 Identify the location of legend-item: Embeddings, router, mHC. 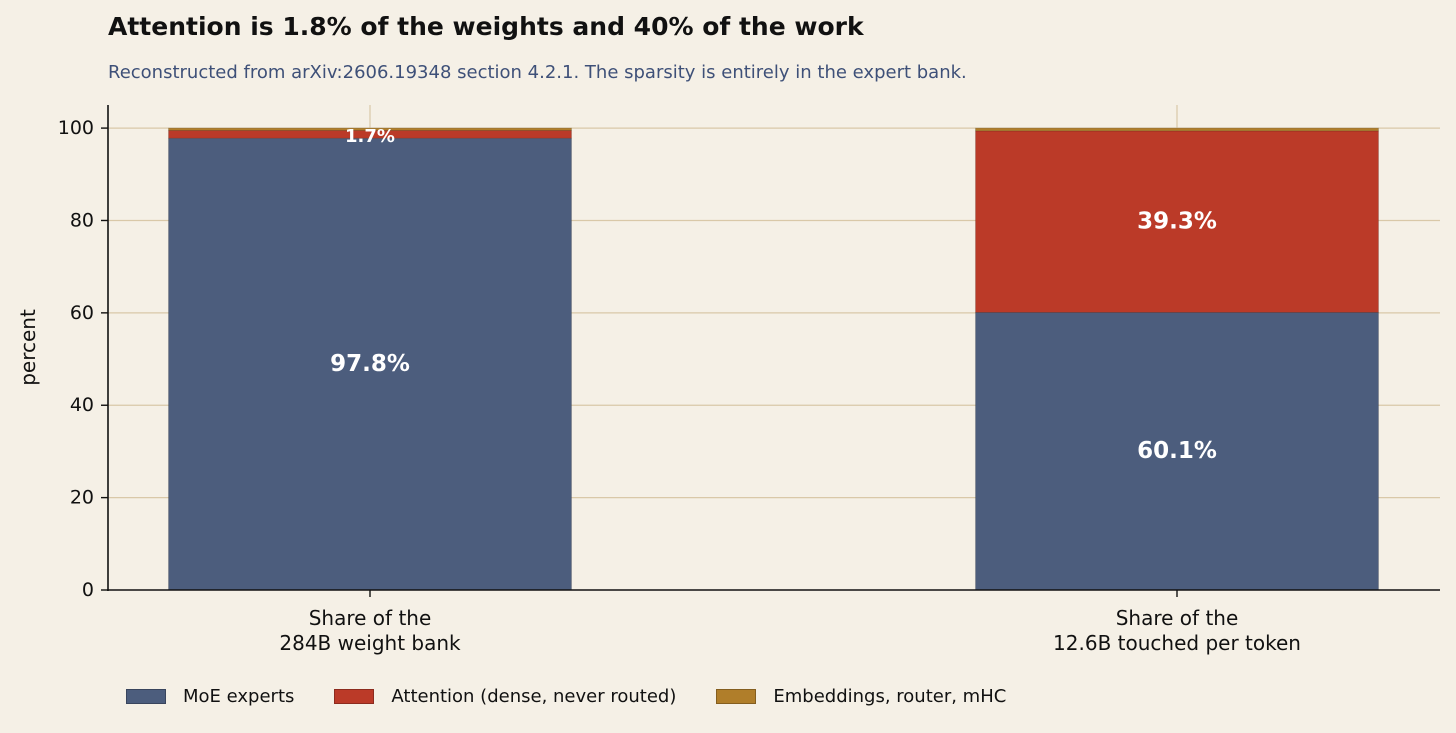
(861, 696).